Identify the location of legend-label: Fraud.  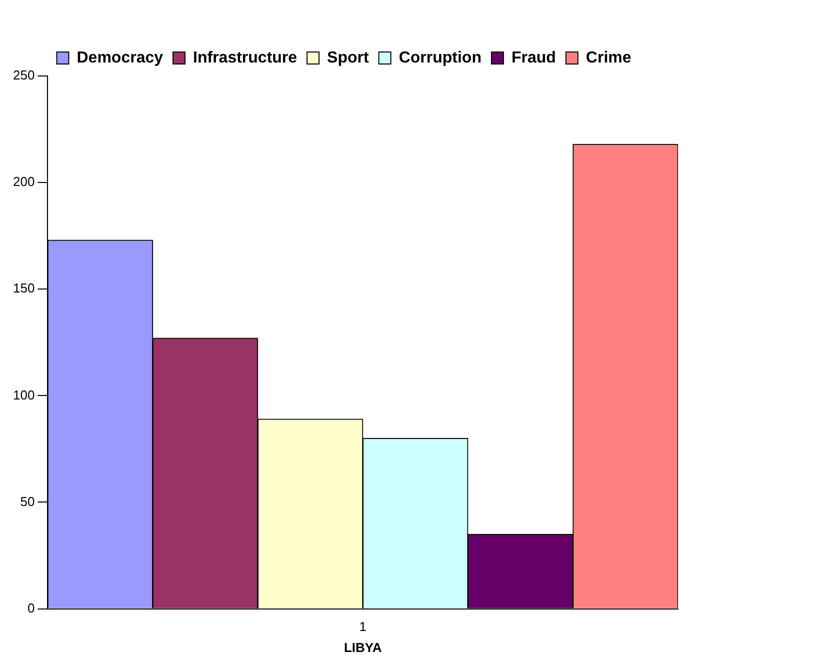
(533, 57).